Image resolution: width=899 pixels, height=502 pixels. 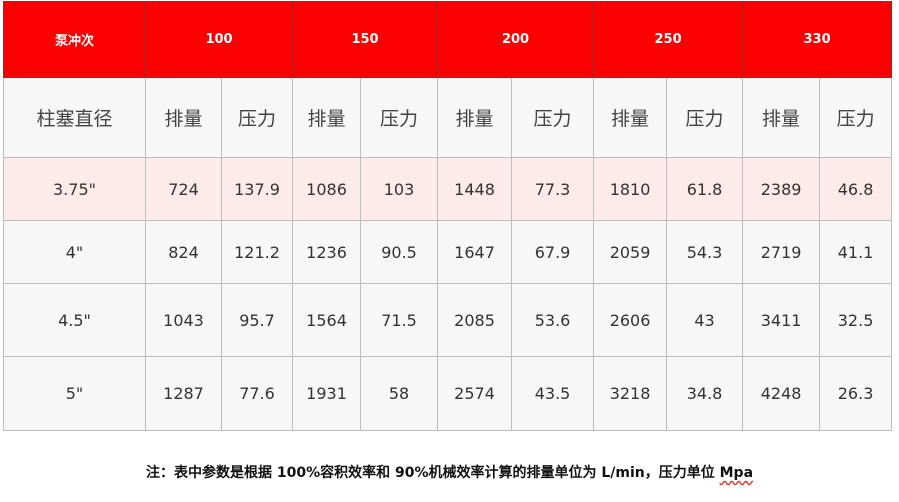 I want to click on table-cell: 1931, so click(x=327, y=393).